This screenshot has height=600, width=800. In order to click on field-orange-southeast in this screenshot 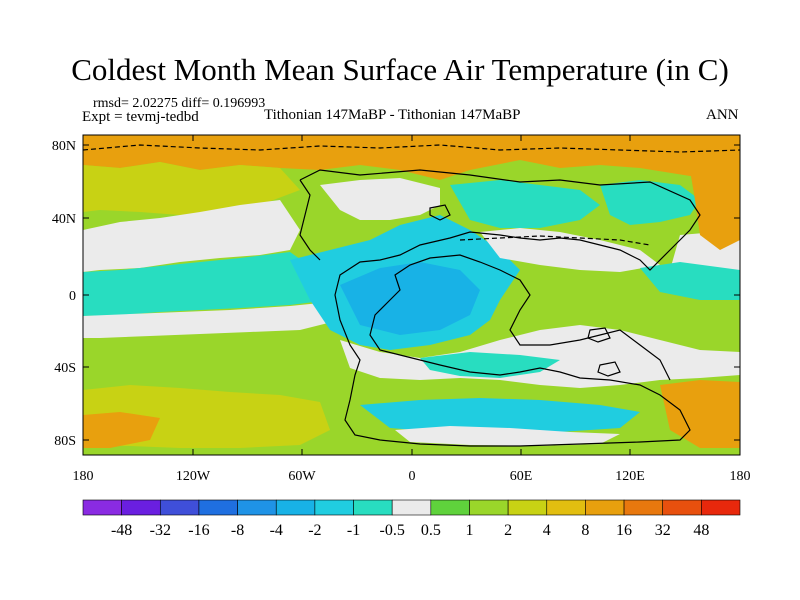, I will do `click(700, 414)`.